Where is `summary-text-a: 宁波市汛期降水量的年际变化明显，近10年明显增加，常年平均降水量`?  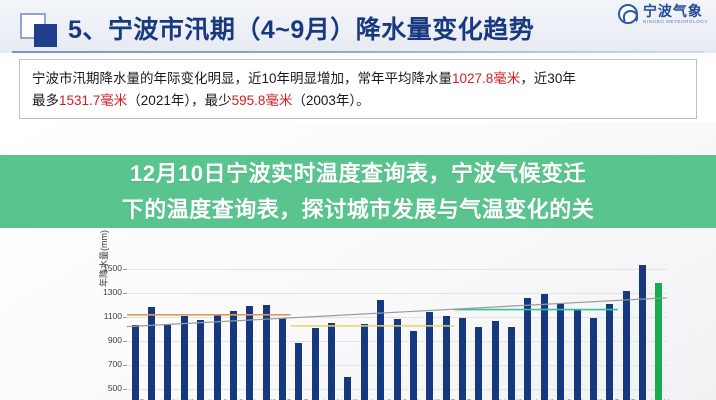
summary-text-a: 宁波市汛期降水量的年际变化明显，近10年明显增加，常年平均降水量 is located at coordinates (242, 78).